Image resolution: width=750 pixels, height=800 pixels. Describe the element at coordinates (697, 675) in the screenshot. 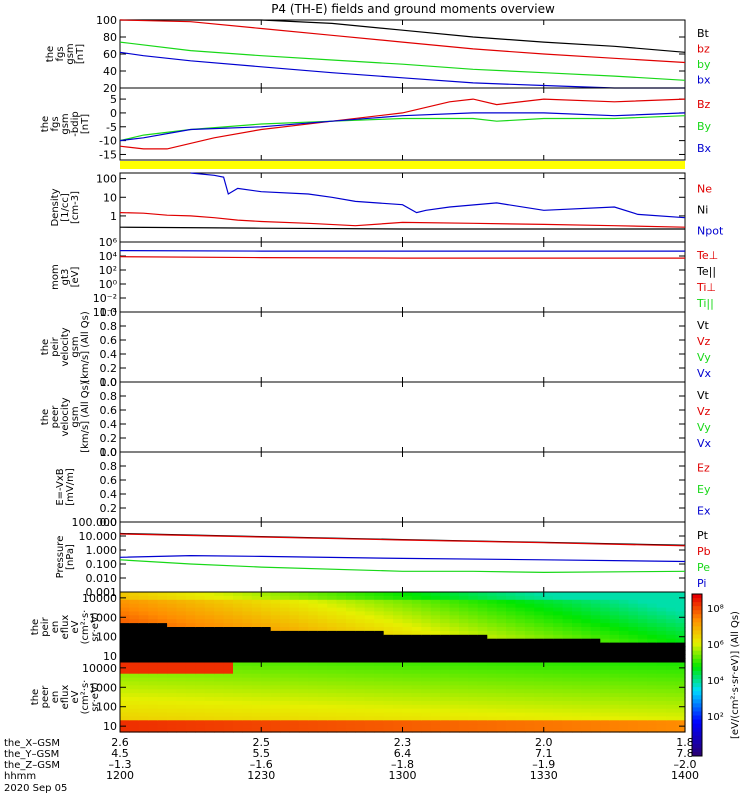

I see `colorbar-frame` at that location.